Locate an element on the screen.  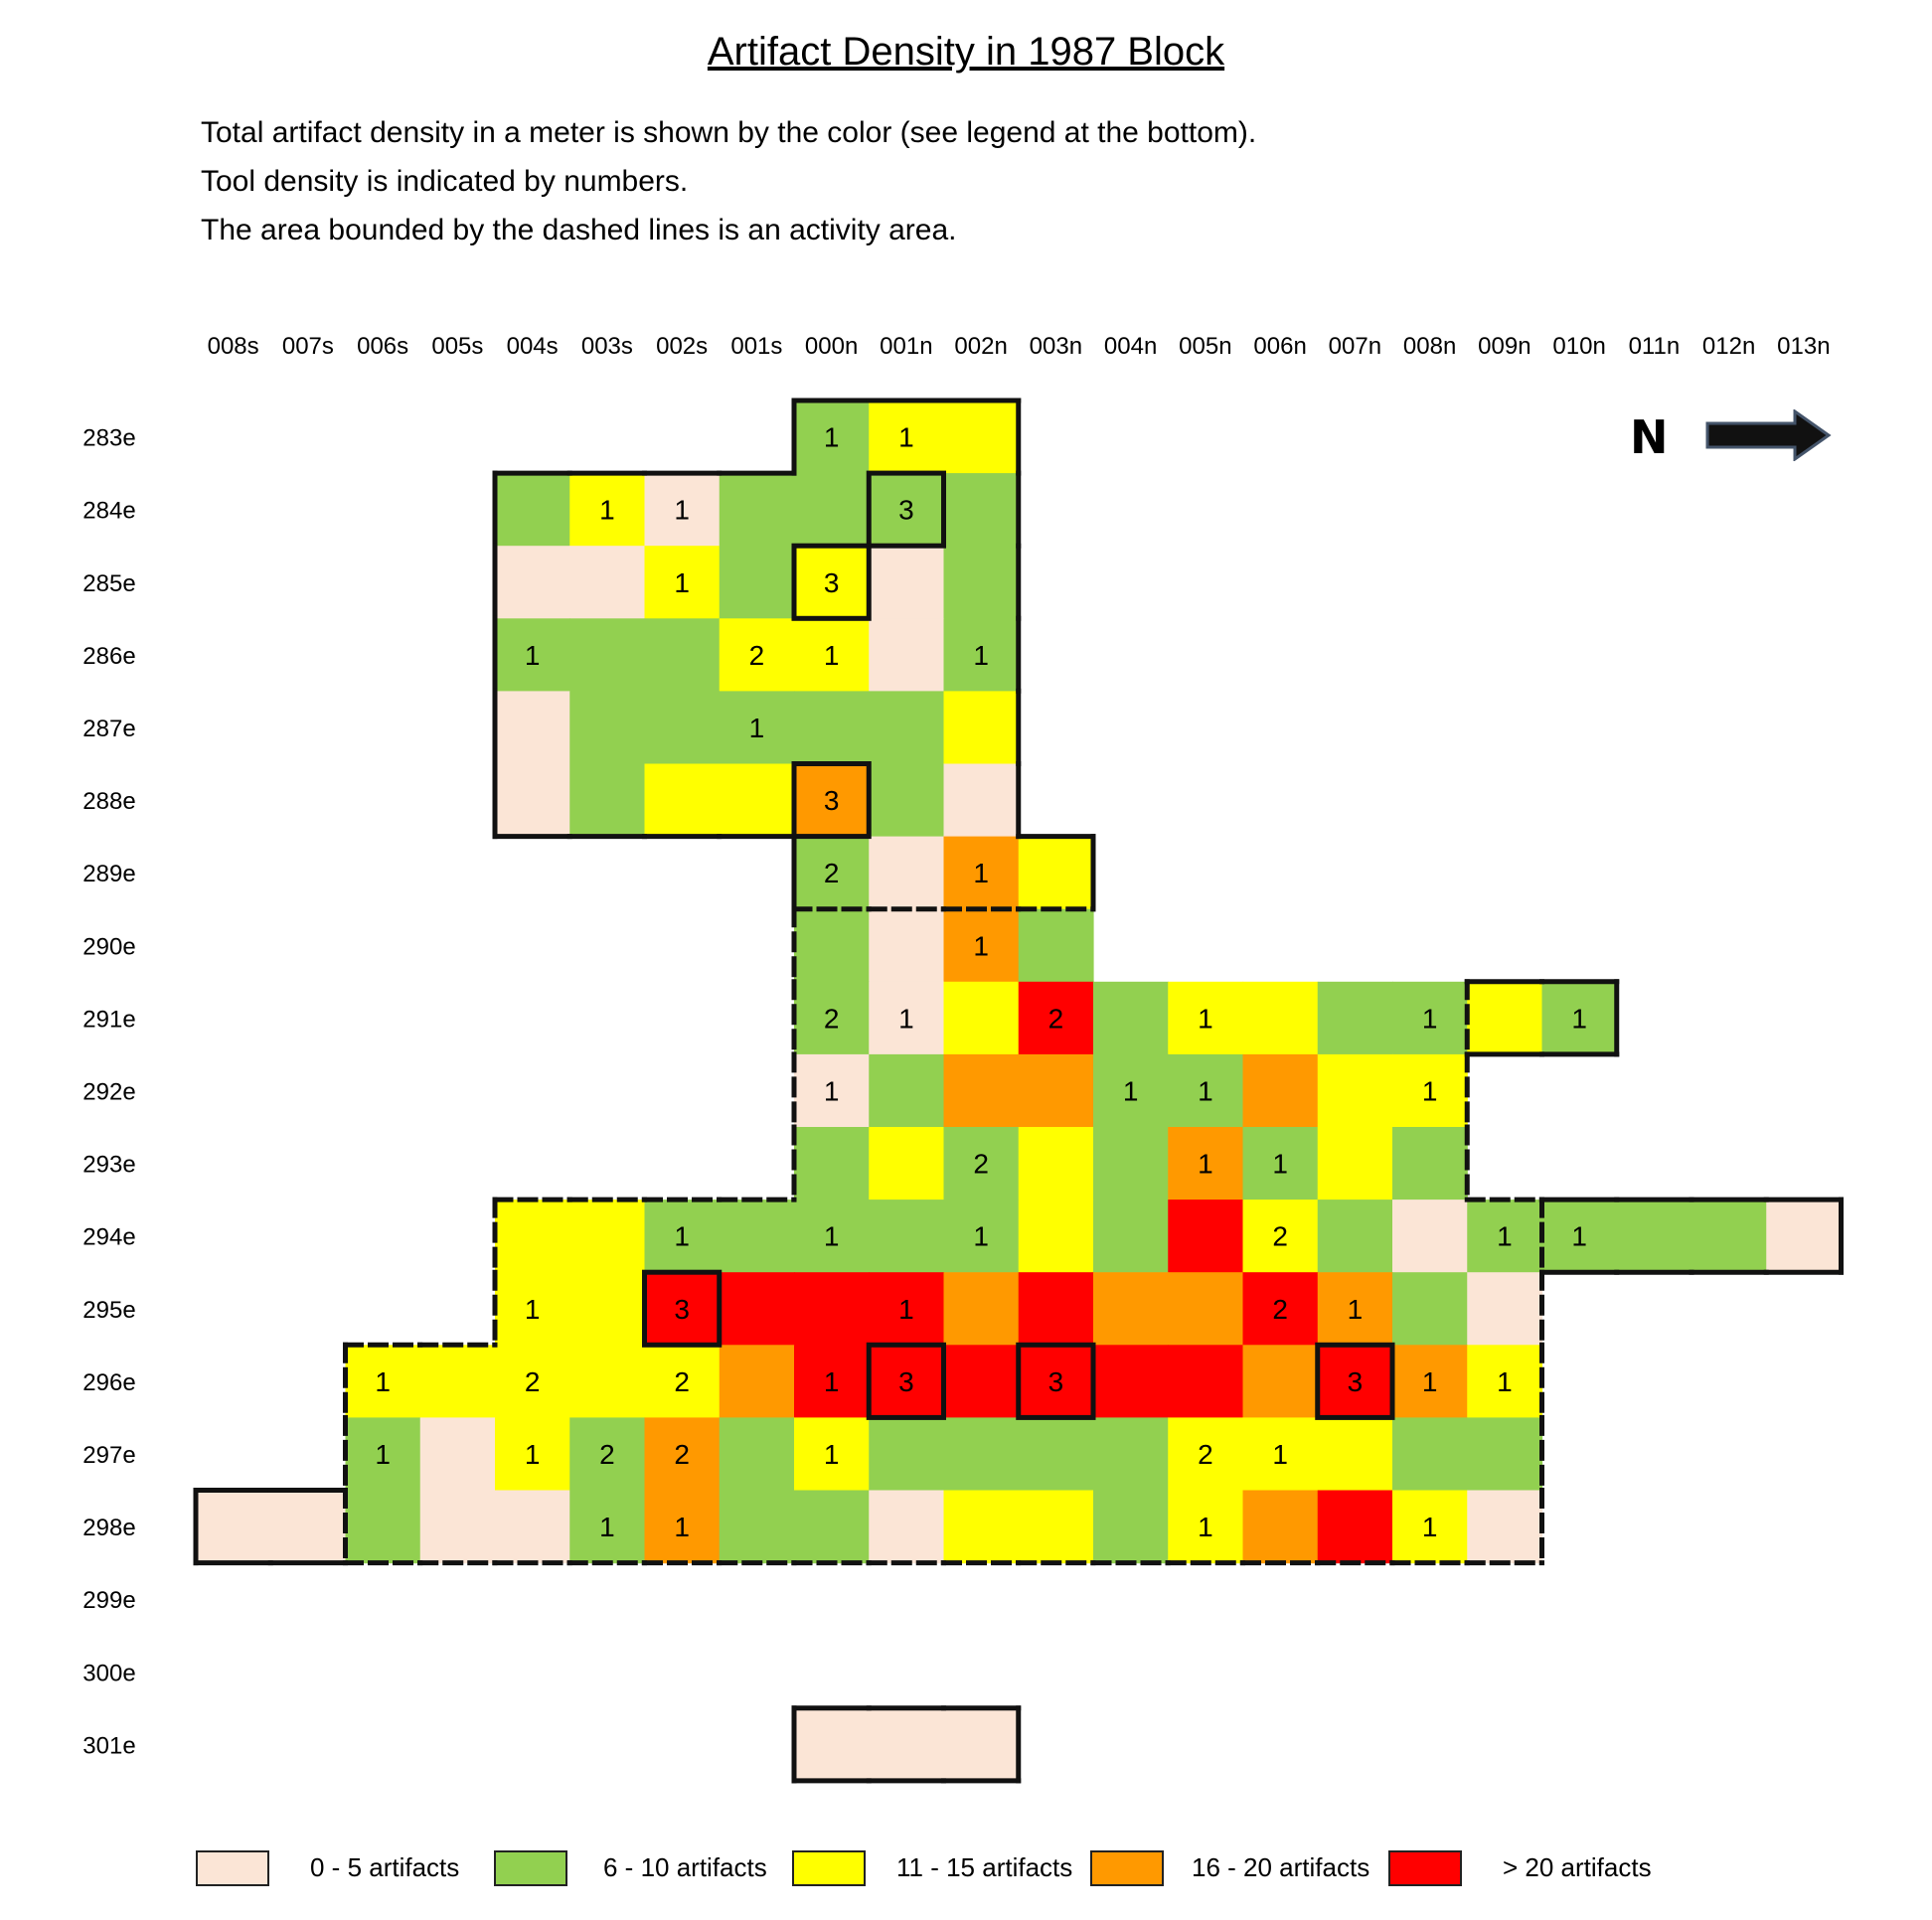
cell-292e-004n is located at coordinates (1131, 1091).